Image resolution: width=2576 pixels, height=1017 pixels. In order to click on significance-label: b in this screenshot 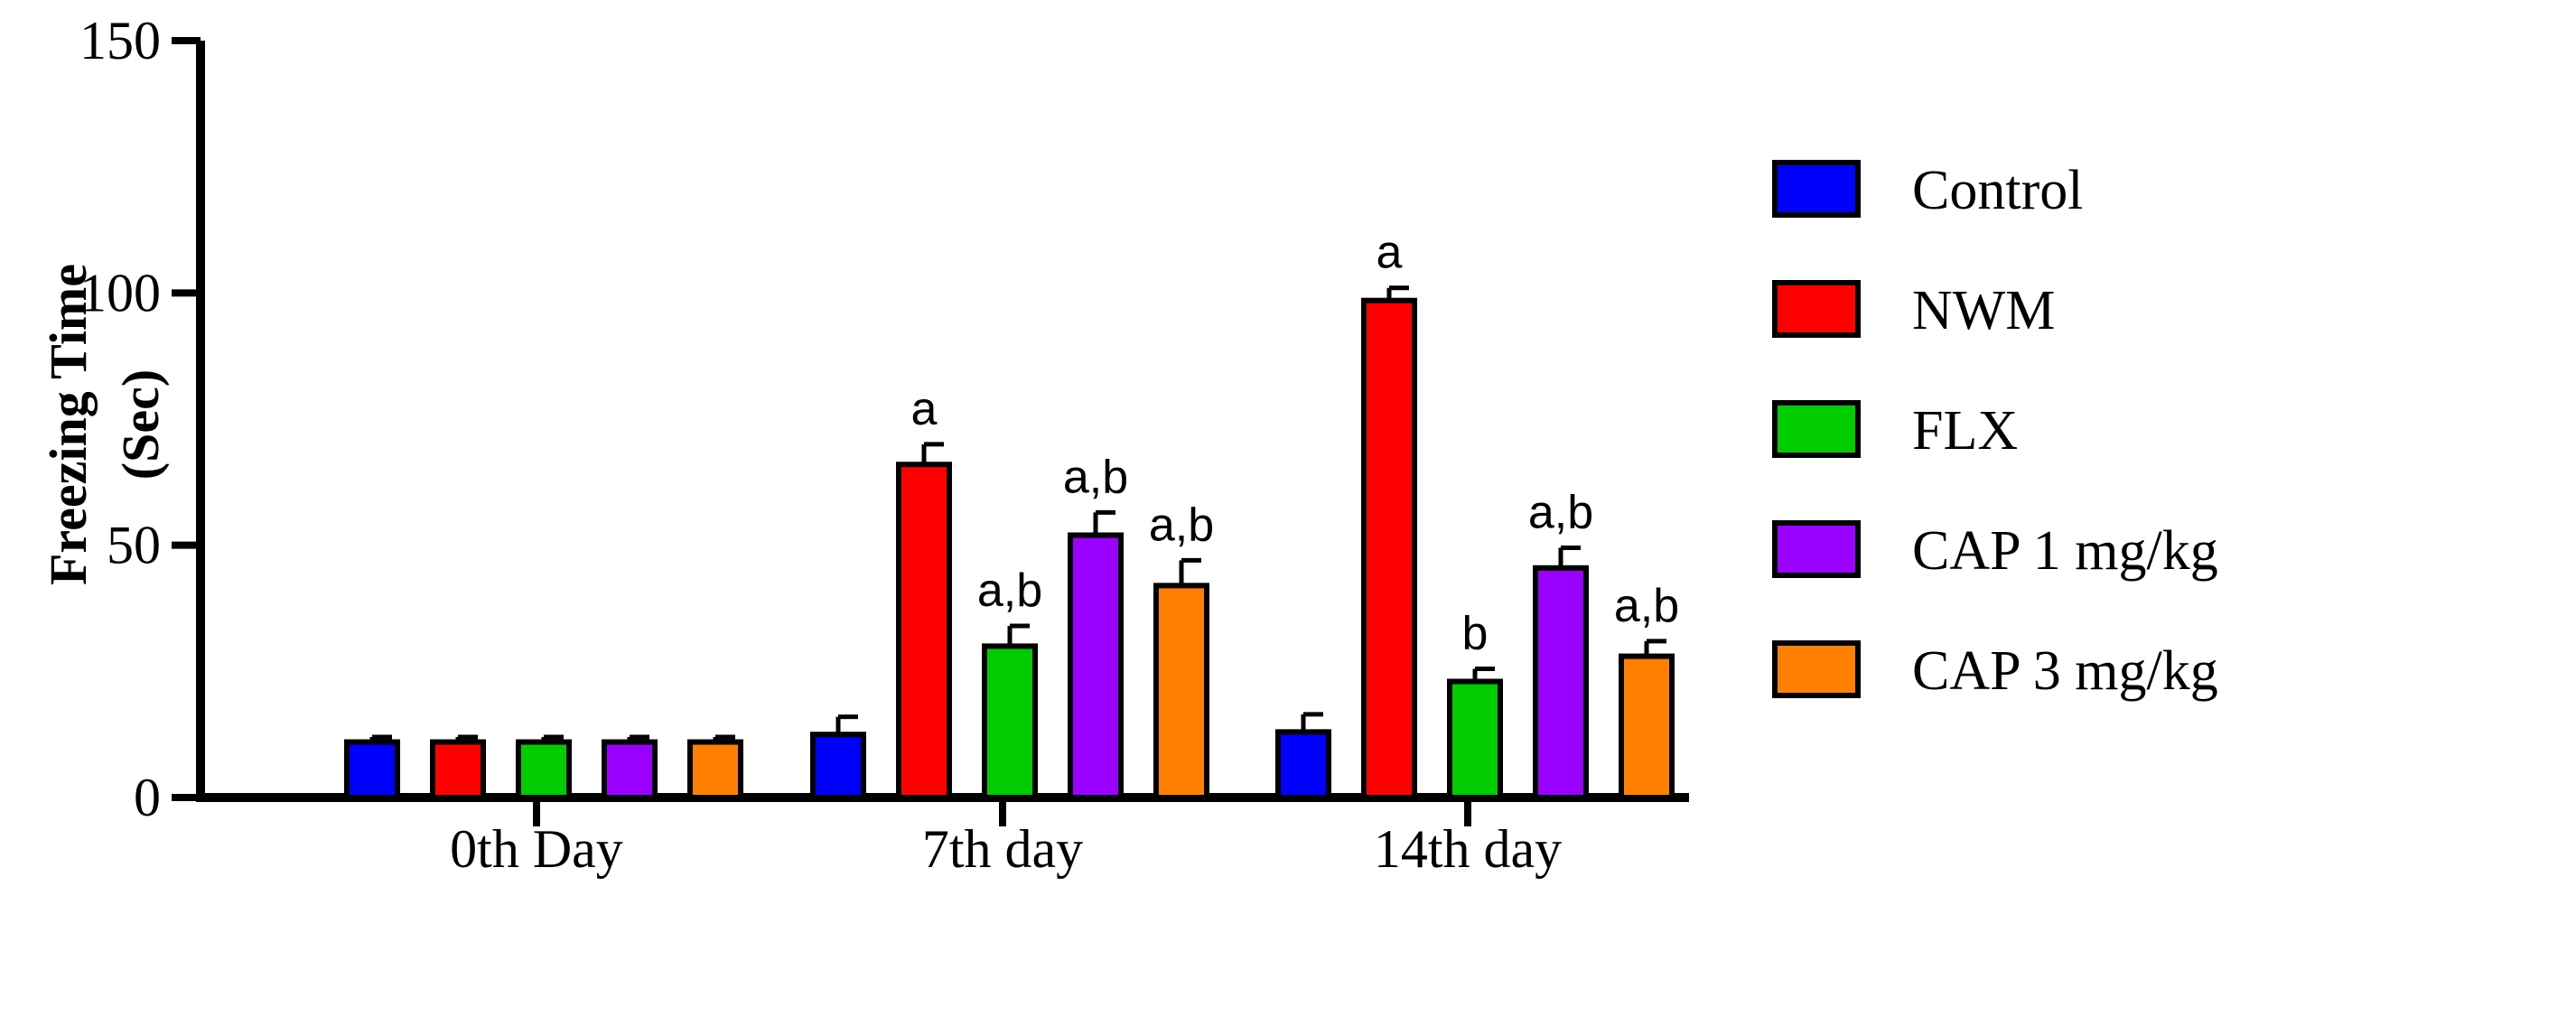, I will do `click(1475, 634)`.